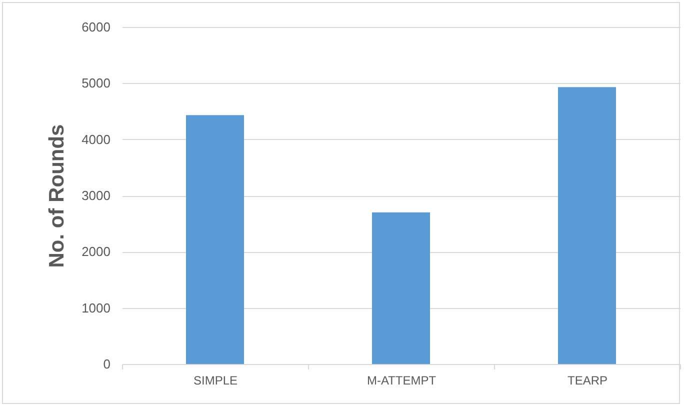 The height and width of the screenshot is (409, 685). Describe the element at coordinates (96, 27) in the screenshot. I see `y-tick-label: 6000` at that location.